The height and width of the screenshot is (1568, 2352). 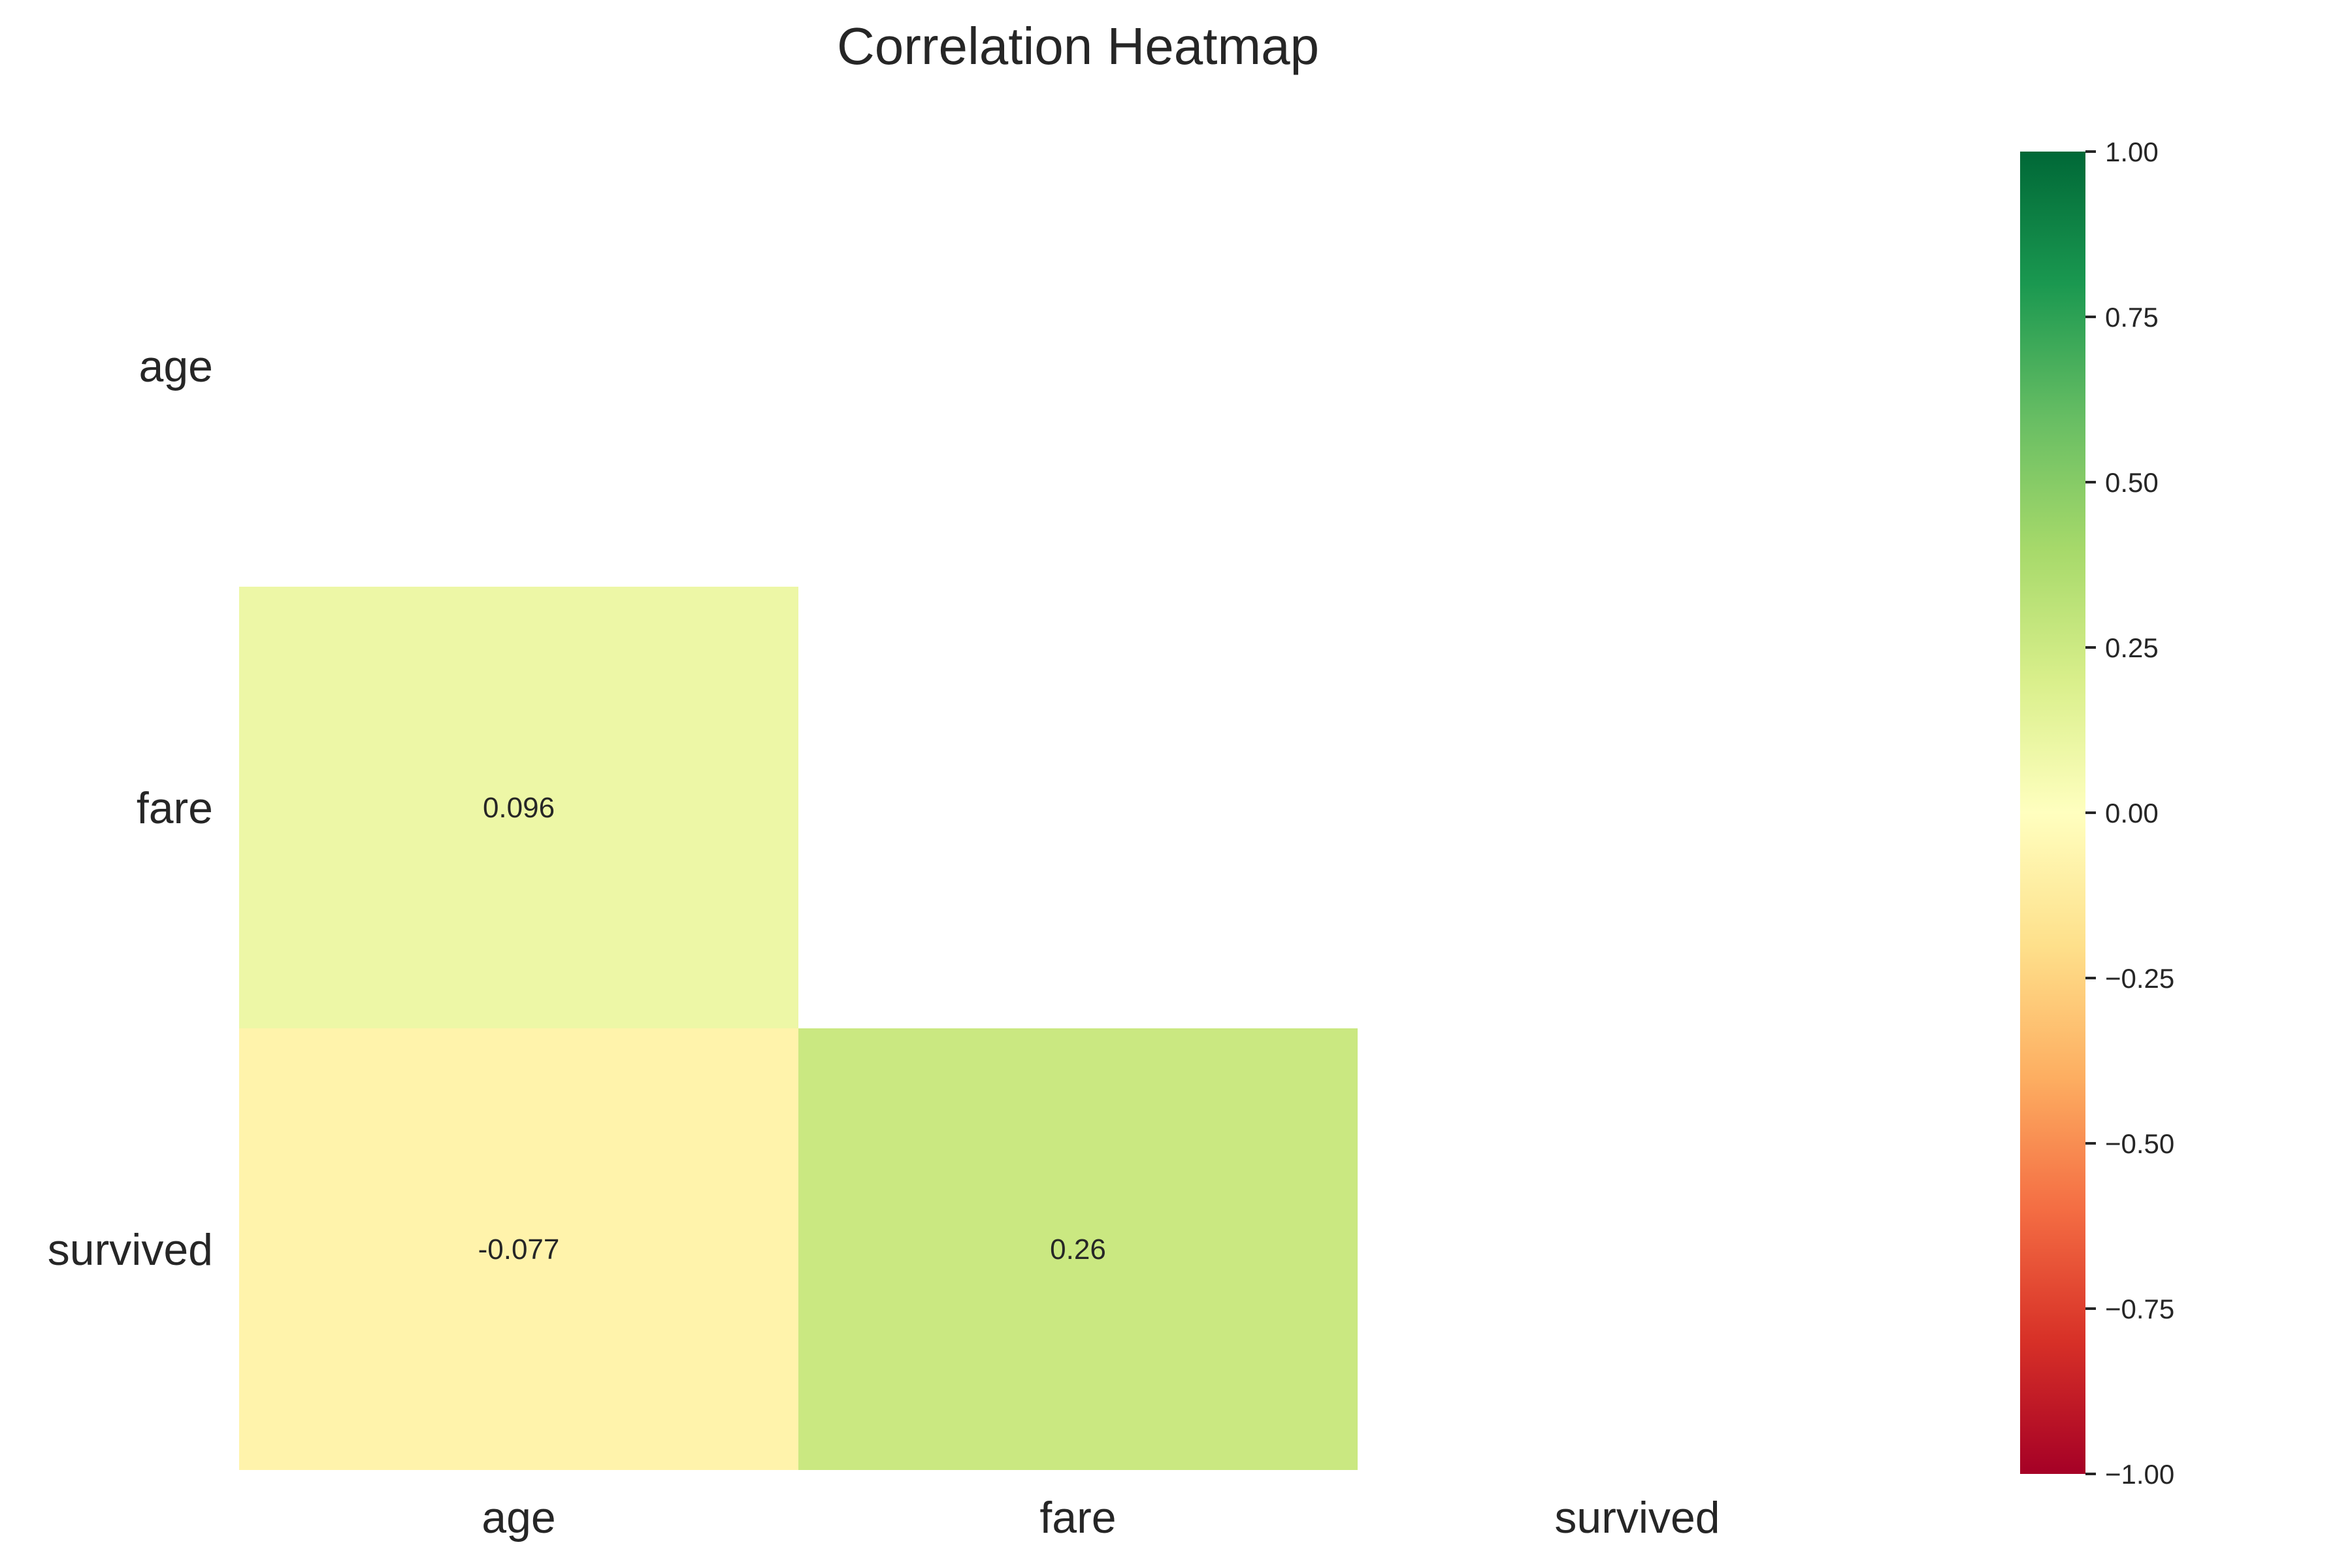 I want to click on x-axis-labels: age fare survived, so click(x=1101, y=1518).